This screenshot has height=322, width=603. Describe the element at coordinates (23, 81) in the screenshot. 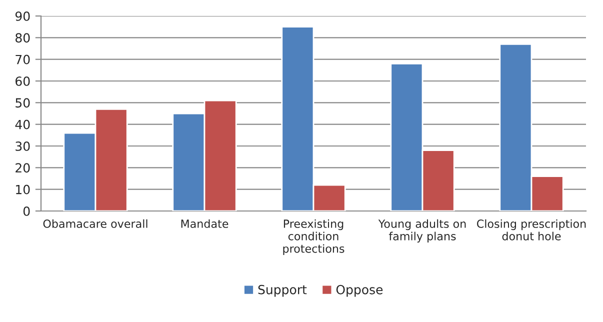

I see `y-tick-label: 60` at that location.